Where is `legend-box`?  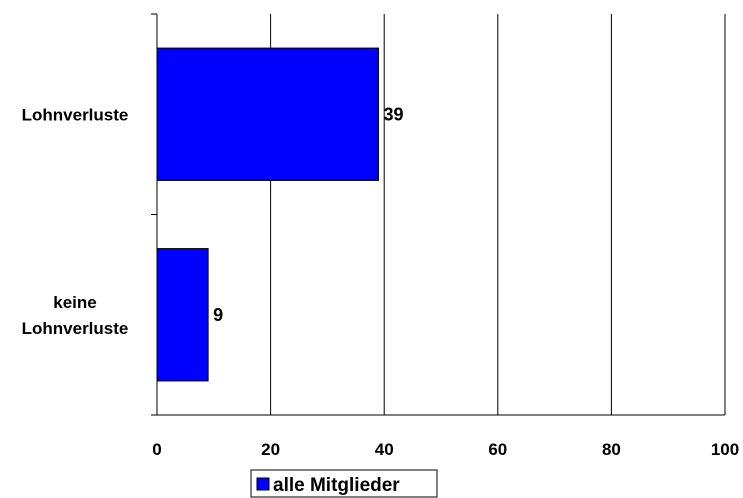 legend-box is located at coordinates (344, 483).